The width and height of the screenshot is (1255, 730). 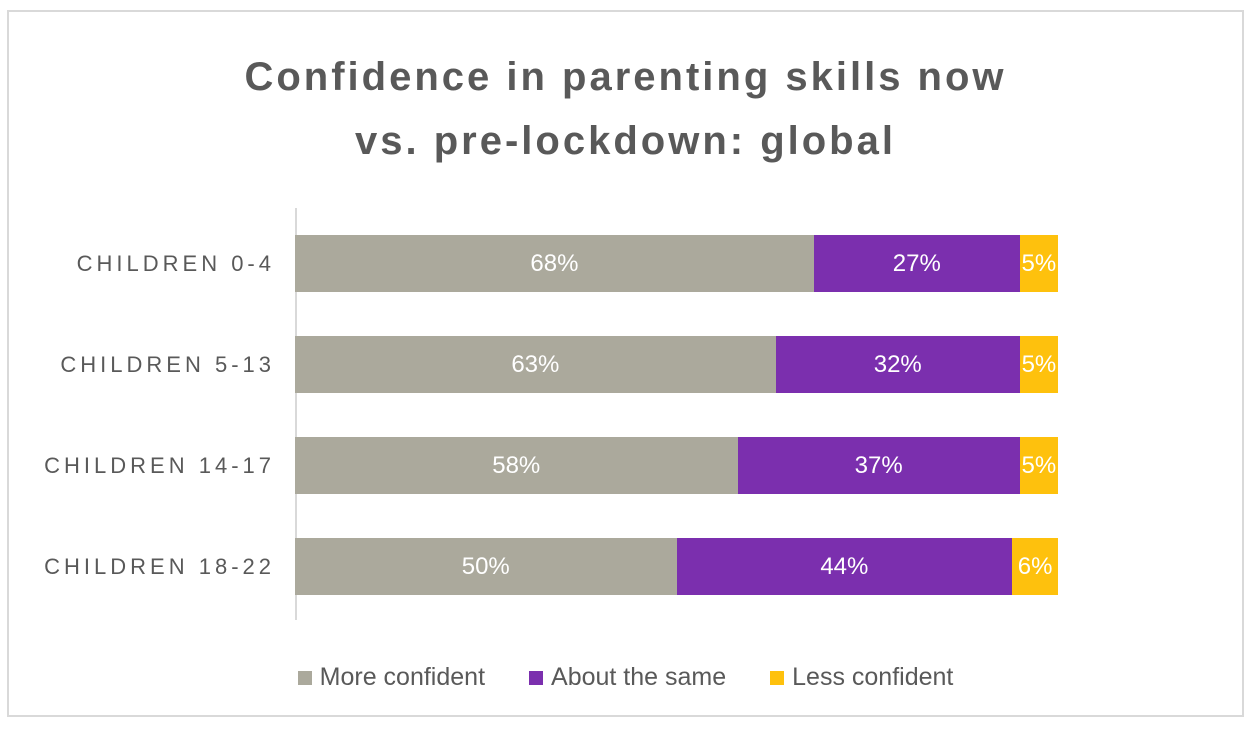 I want to click on bar-segment-more-confident: 50%, so click(x=486, y=566).